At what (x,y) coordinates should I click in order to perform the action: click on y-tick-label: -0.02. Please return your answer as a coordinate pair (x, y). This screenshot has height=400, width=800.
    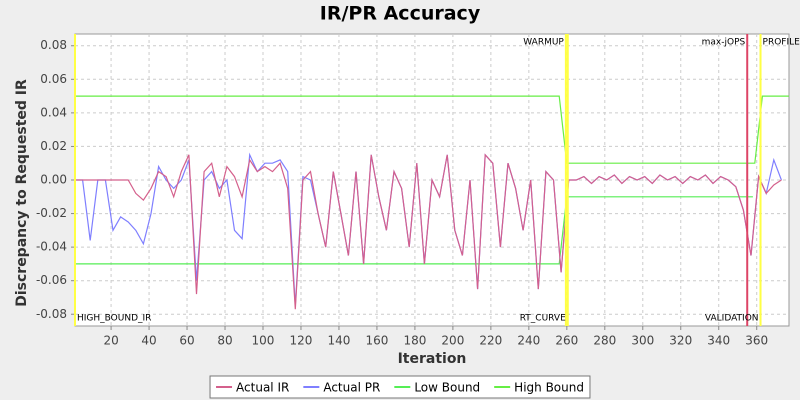
    Looking at the image, I should click on (51, 213).